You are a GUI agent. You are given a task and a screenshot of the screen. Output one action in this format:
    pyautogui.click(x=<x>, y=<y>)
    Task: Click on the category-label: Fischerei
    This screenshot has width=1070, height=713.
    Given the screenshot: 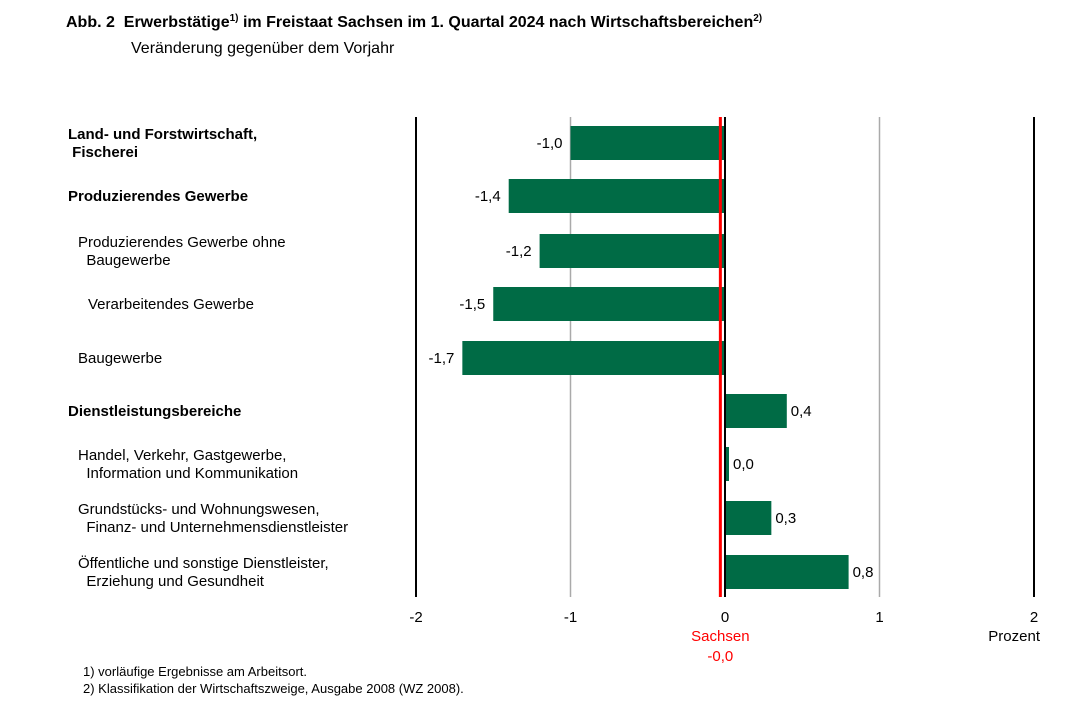 What is the action you would take?
    pyautogui.click(x=103, y=152)
    